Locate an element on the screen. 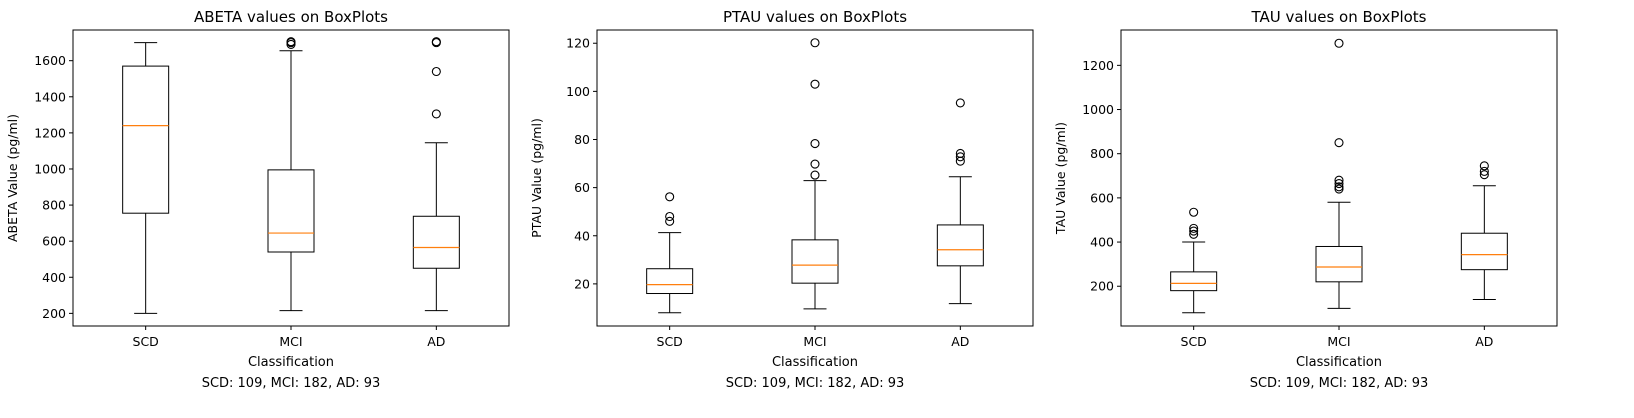 This screenshot has height=418, width=1634. y-axis-label: PTAU Value (pg/ml) is located at coordinates (536, 178).